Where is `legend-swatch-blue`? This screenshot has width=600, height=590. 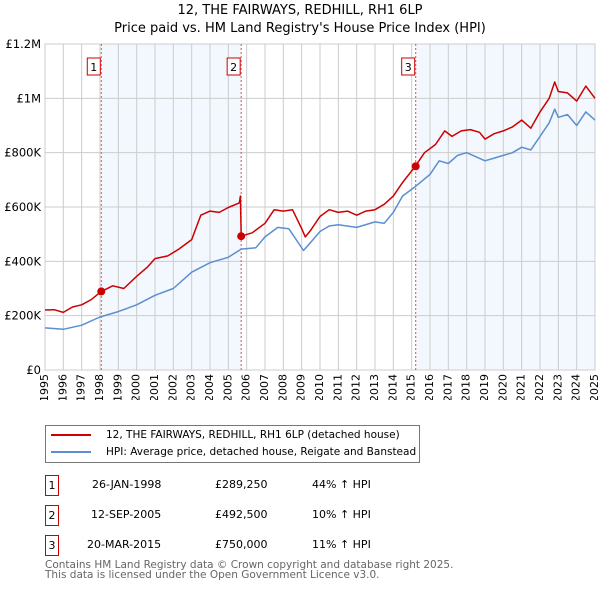 legend-swatch-blue is located at coordinates (71, 452).